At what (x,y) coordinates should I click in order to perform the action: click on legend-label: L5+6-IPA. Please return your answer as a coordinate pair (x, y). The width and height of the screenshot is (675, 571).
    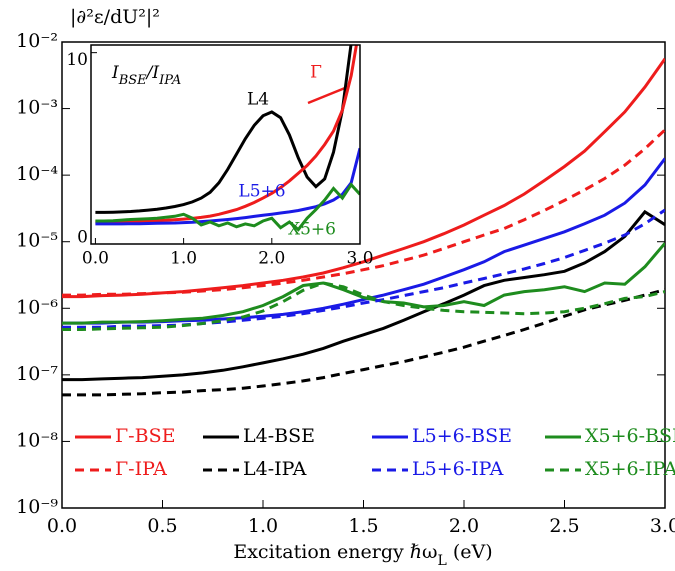
    Looking at the image, I should click on (458, 469).